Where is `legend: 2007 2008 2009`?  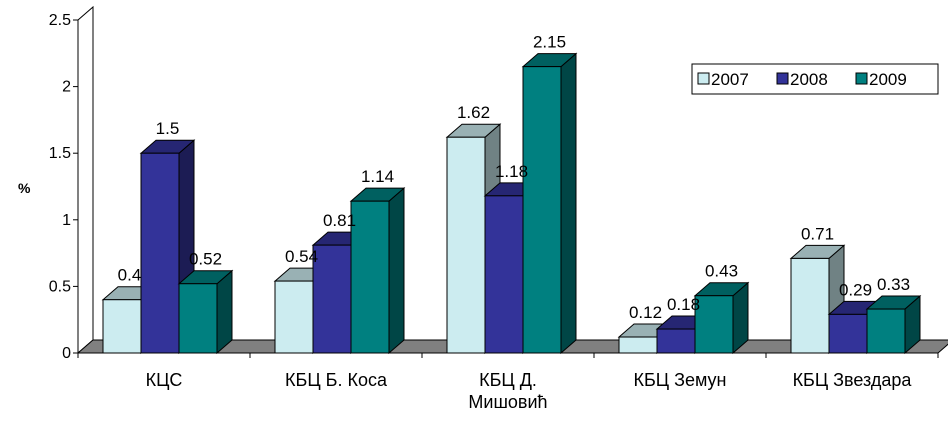 legend: 2007 2008 2009 is located at coordinates (815, 79).